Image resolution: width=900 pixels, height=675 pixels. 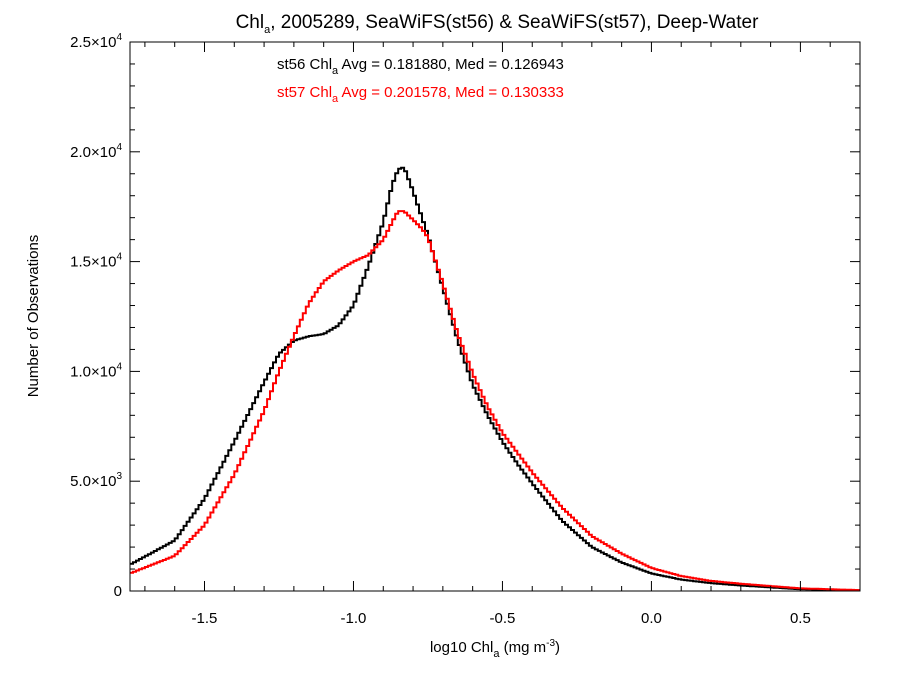 I want to click on y-tick-label: 5.0×10³, so click(x=96, y=480).